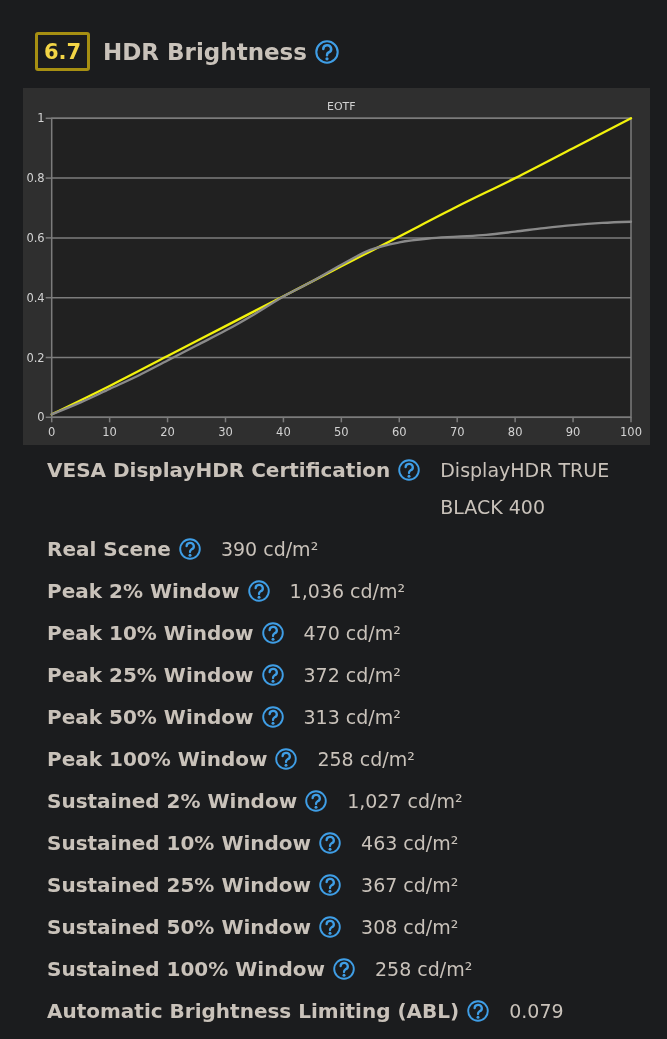 This screenshot has width=667, height=1039. Describe the element at coordinates (157, 758) in the screenshot. I see `text: Peak 100% Window` at that location.